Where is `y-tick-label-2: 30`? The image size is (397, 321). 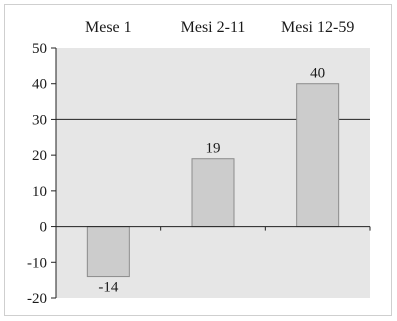 y-tick-label-2: 30 is located at coordinates (39, 120).